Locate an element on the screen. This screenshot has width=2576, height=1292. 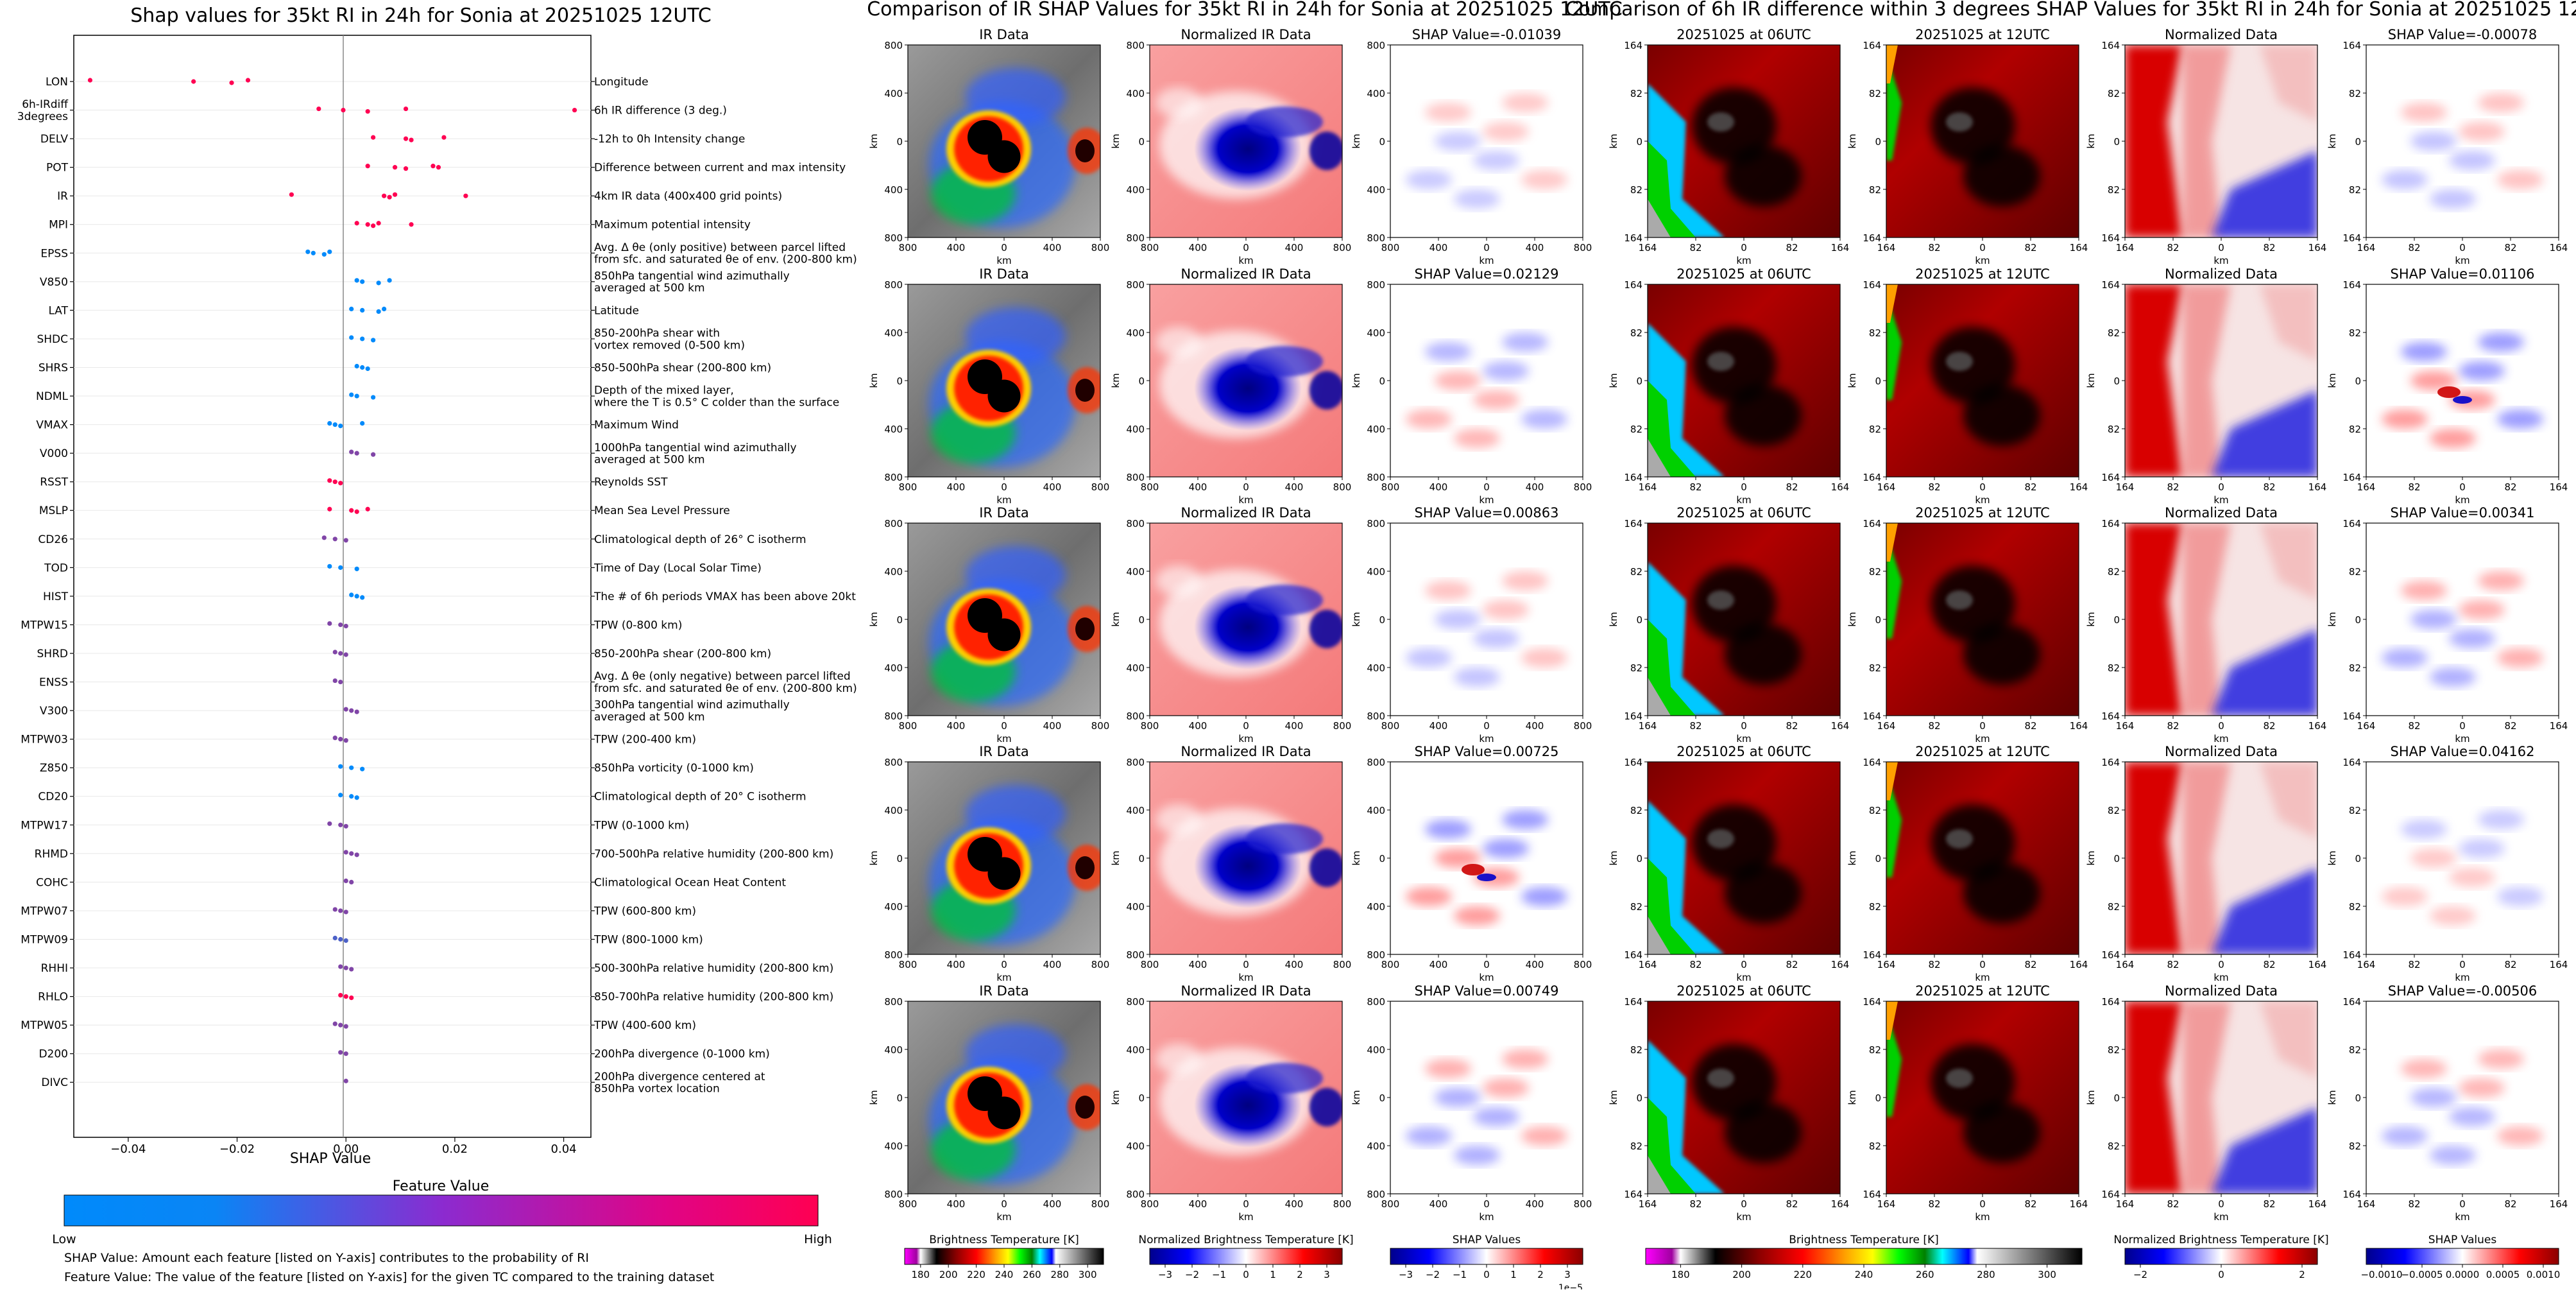
feature-name-label: SHRD is located at coordinates (53, 654).